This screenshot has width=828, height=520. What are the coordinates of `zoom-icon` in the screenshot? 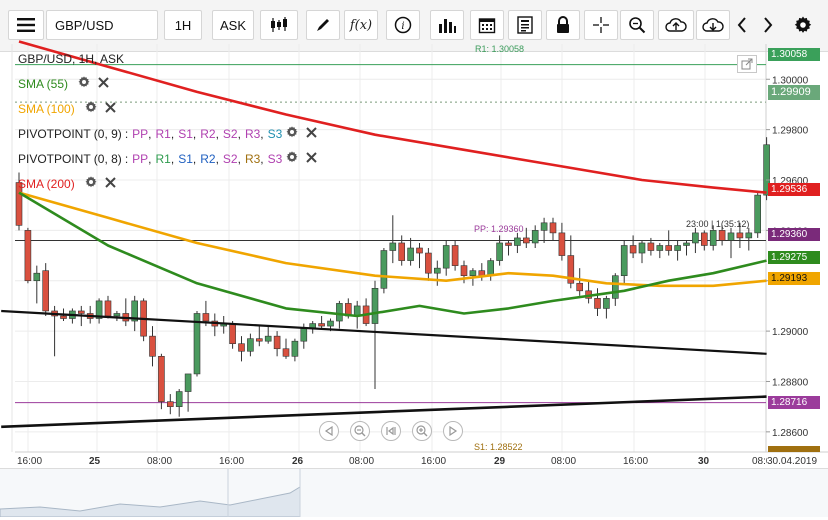 It's located at (637, 25).